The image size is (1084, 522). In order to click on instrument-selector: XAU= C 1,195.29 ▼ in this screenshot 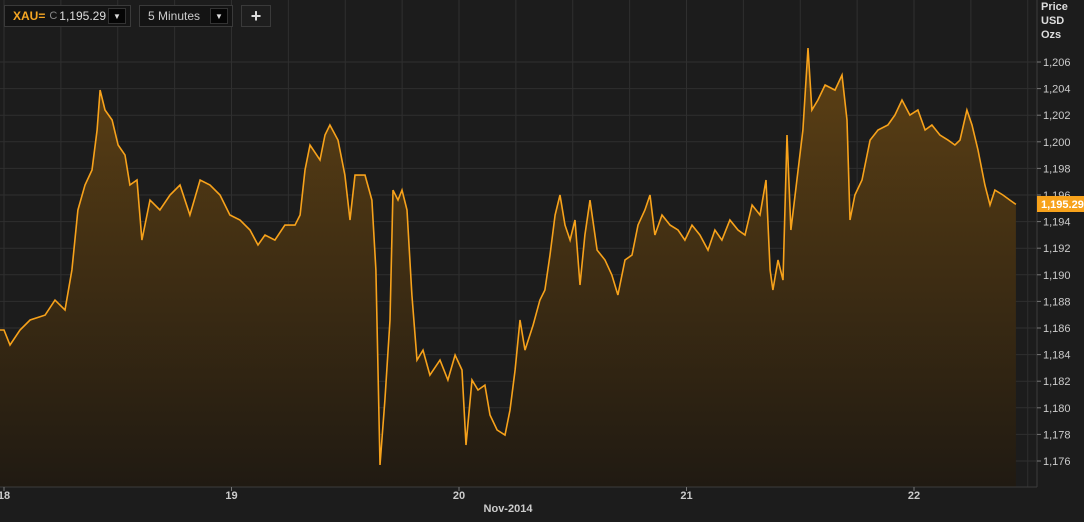, I will do `click(67, 16)`.